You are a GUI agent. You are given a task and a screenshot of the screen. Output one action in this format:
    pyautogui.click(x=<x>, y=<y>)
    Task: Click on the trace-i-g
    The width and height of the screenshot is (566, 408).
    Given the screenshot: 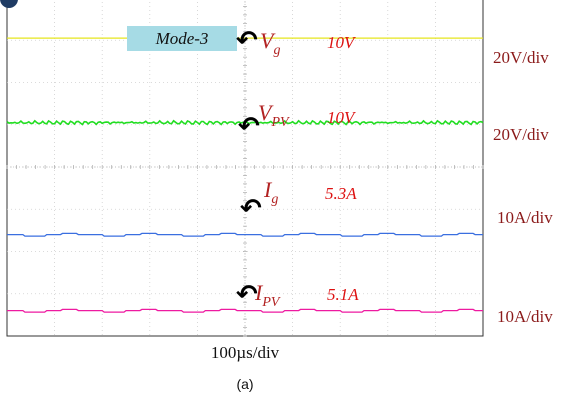 What is the action you would take?
    pyautogui.click(x=245, y=234)
    